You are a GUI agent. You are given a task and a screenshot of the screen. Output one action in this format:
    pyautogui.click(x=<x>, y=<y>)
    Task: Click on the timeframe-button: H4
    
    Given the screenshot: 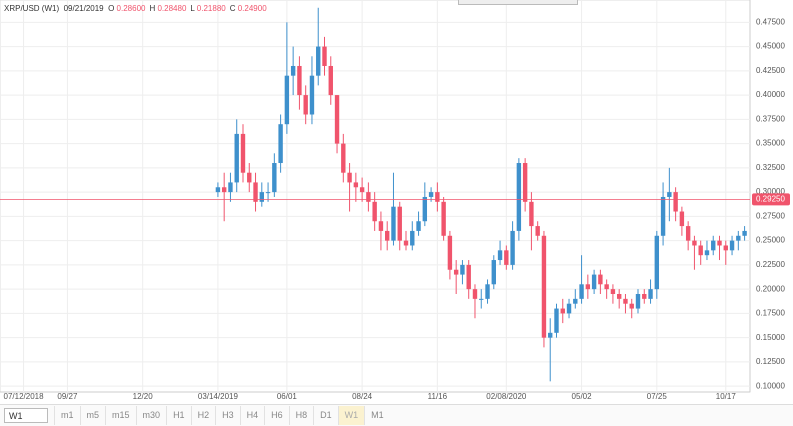 What is the action you would take?
    pyautogui.click(x=252, y=415)
    